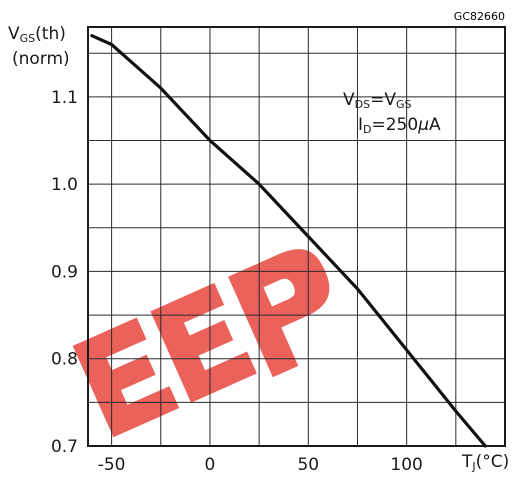 This screenshot has width=518, height=480. I want to click on y-axis-label-unit: (norm), so click(41, 59).